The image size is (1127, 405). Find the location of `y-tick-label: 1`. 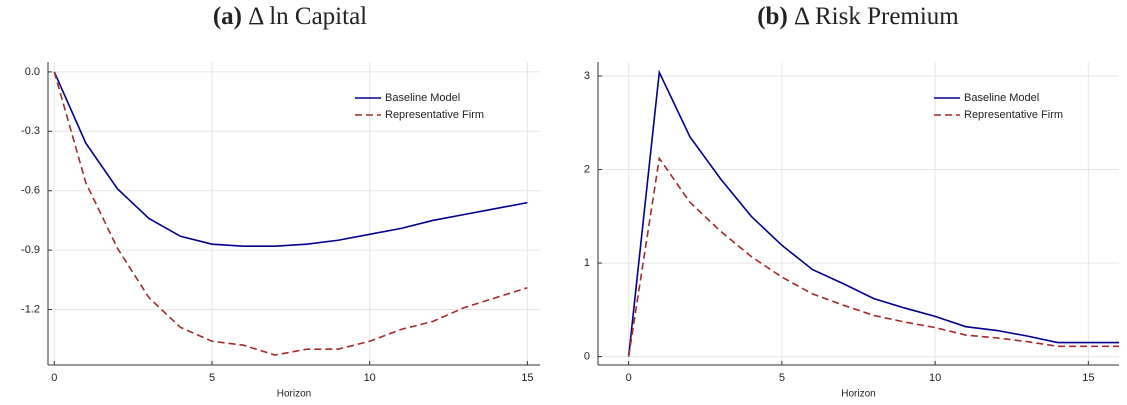

y-tick-label: 1 is located at coordinates (587, 263).